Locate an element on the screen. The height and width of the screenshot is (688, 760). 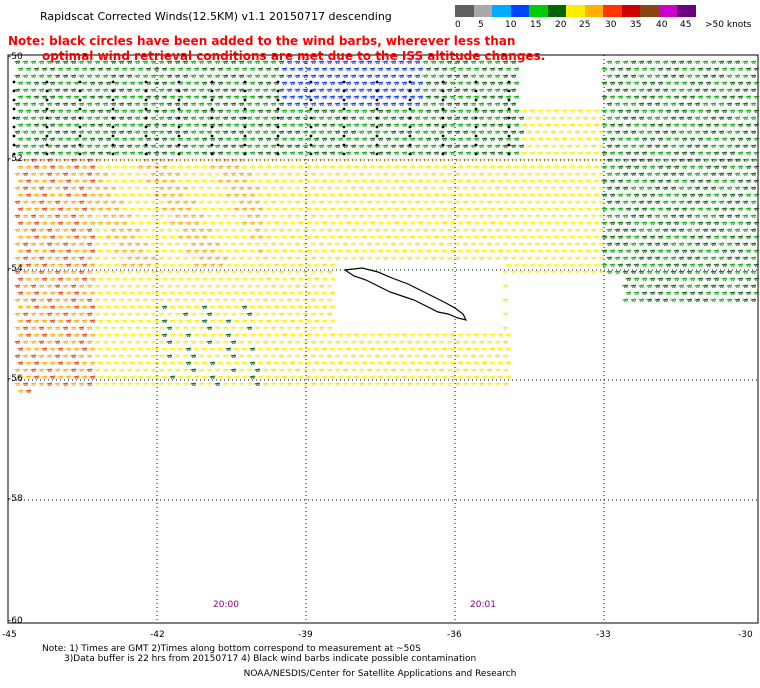
south-georgia-island is located at coordinates (405, 294).